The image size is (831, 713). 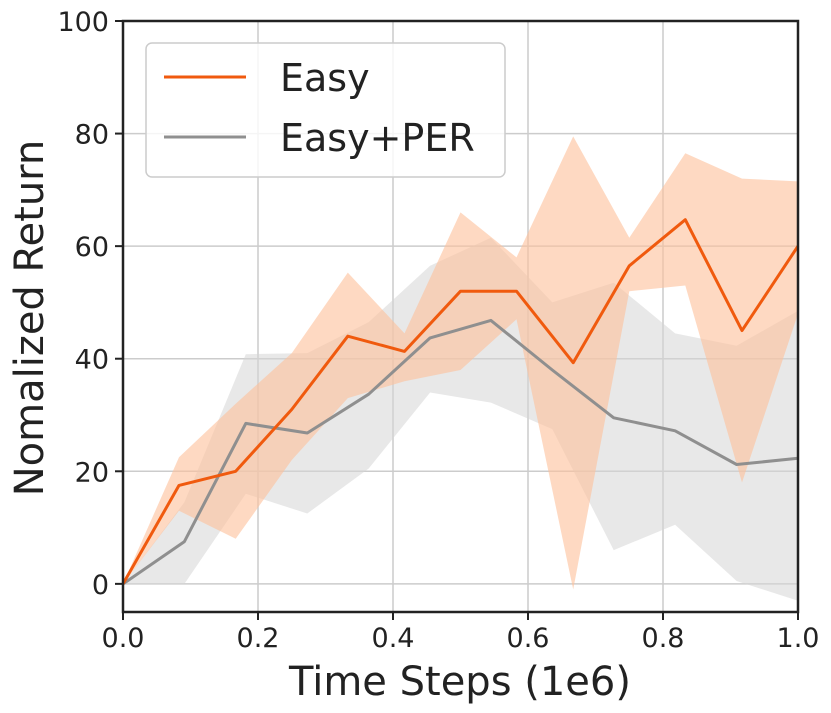 I want to click on x-tick-label: 0.2, so click(x=258, y=638).